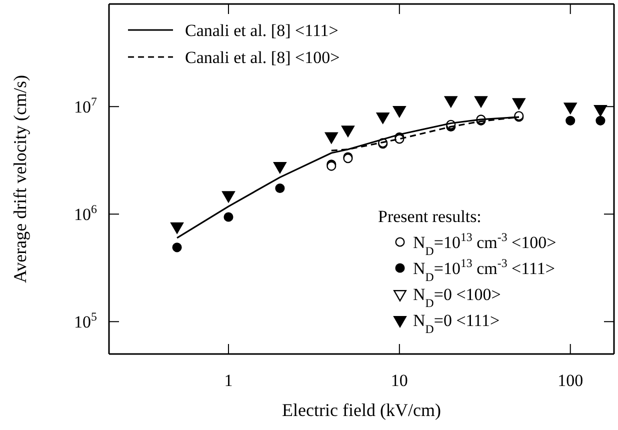  Describe the element at coordinates (86, 213) in the screenshot. I see `y-tick-label: 10$^{6}$` at that location.